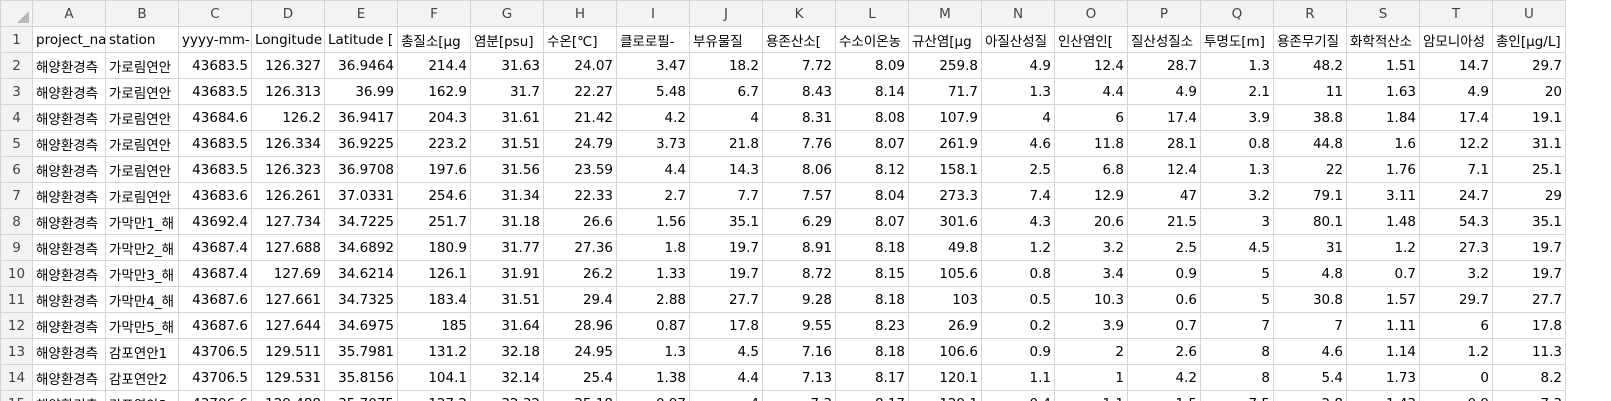 The width and height of the screenshot is (1611, 401). What do you see at coordinates (434, 169) in the screenshot?
I see `cell: 197.6` at bounding box center [434, 169].